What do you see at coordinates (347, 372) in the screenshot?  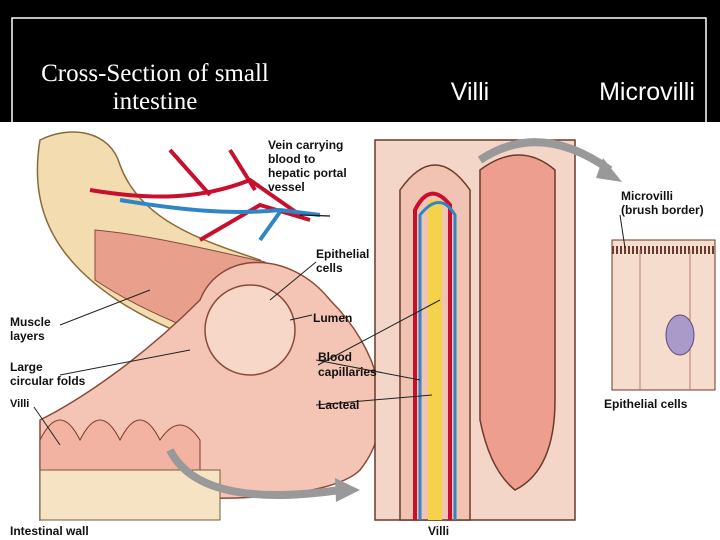 I see `label: capillaries` at bounding box center [347, 372].